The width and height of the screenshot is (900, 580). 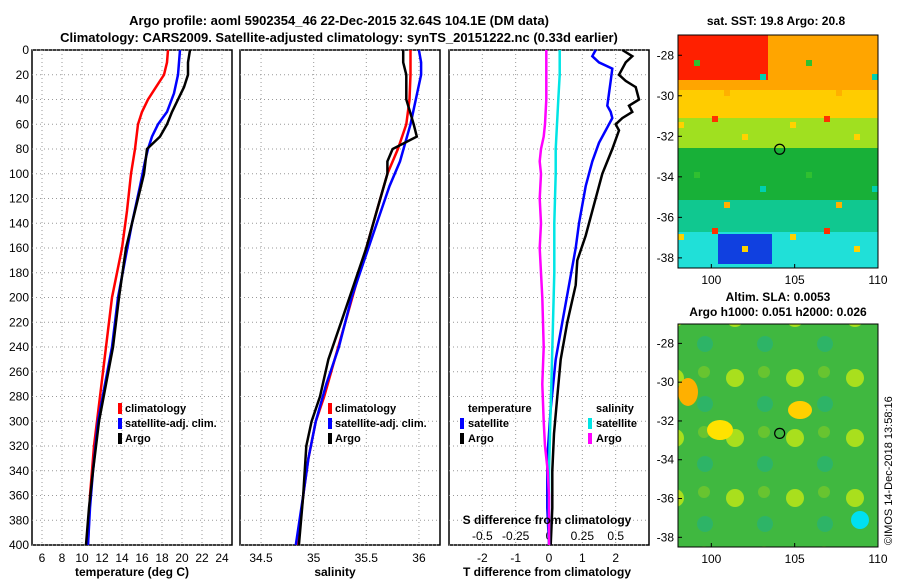 I want to click on y-tick-label: 200, so click(x=19, y=298).